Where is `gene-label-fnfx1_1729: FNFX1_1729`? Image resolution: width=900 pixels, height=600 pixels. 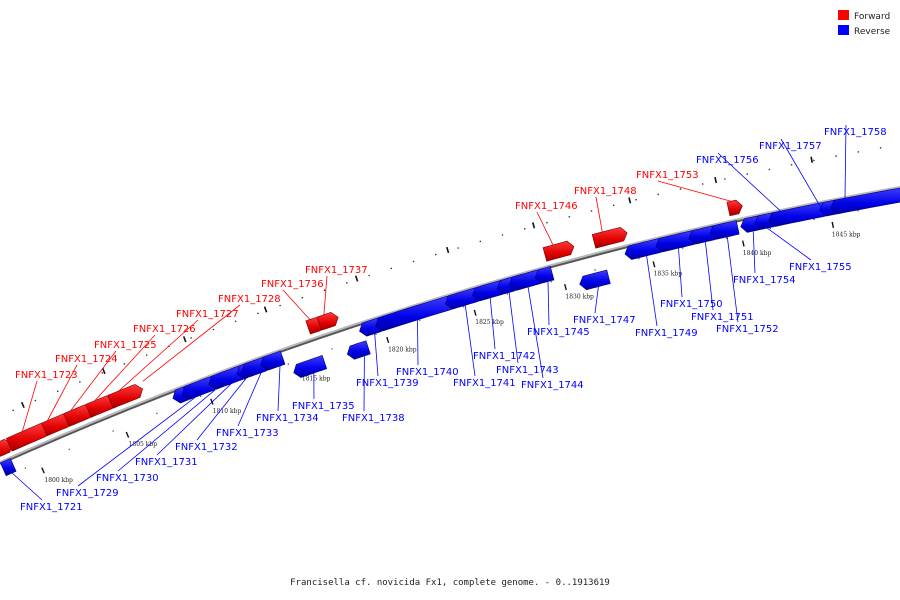 gene-label-fnfx1_1729: FNFX1_1729 is located at coordinates (87, 493).